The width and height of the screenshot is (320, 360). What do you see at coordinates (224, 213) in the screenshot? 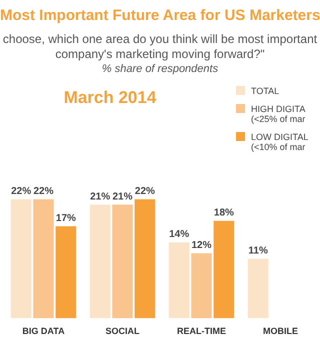
I see `data-label: 18%` at bounding box center [224, 213].